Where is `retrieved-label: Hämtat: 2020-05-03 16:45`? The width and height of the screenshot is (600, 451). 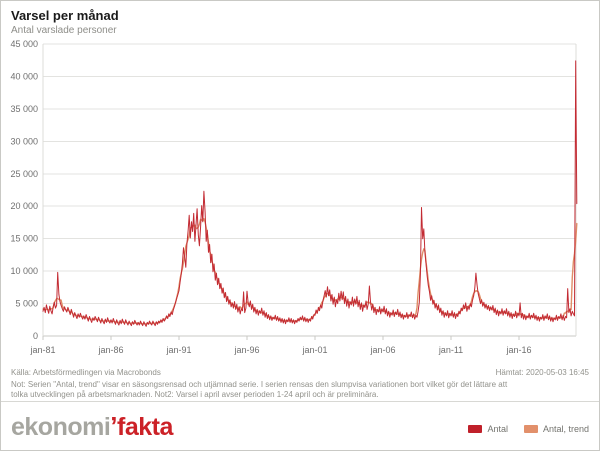
retrieved-label: Hämtat: 2020-05-03 16:45 is located at coordinates (542, 372).